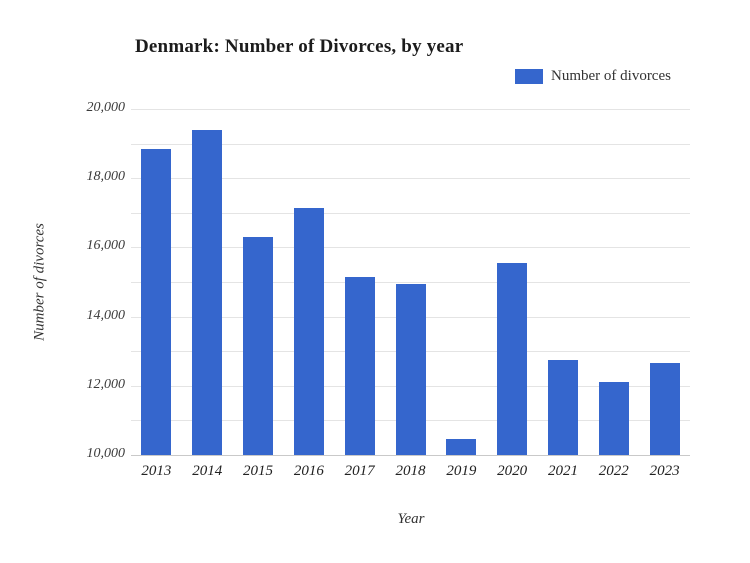 The height and width of the screenshot is (563, 750). Describe the element at coordinates (359, 471) in the screenshot. I see `x-tick-label-2017: 2017` at that location.